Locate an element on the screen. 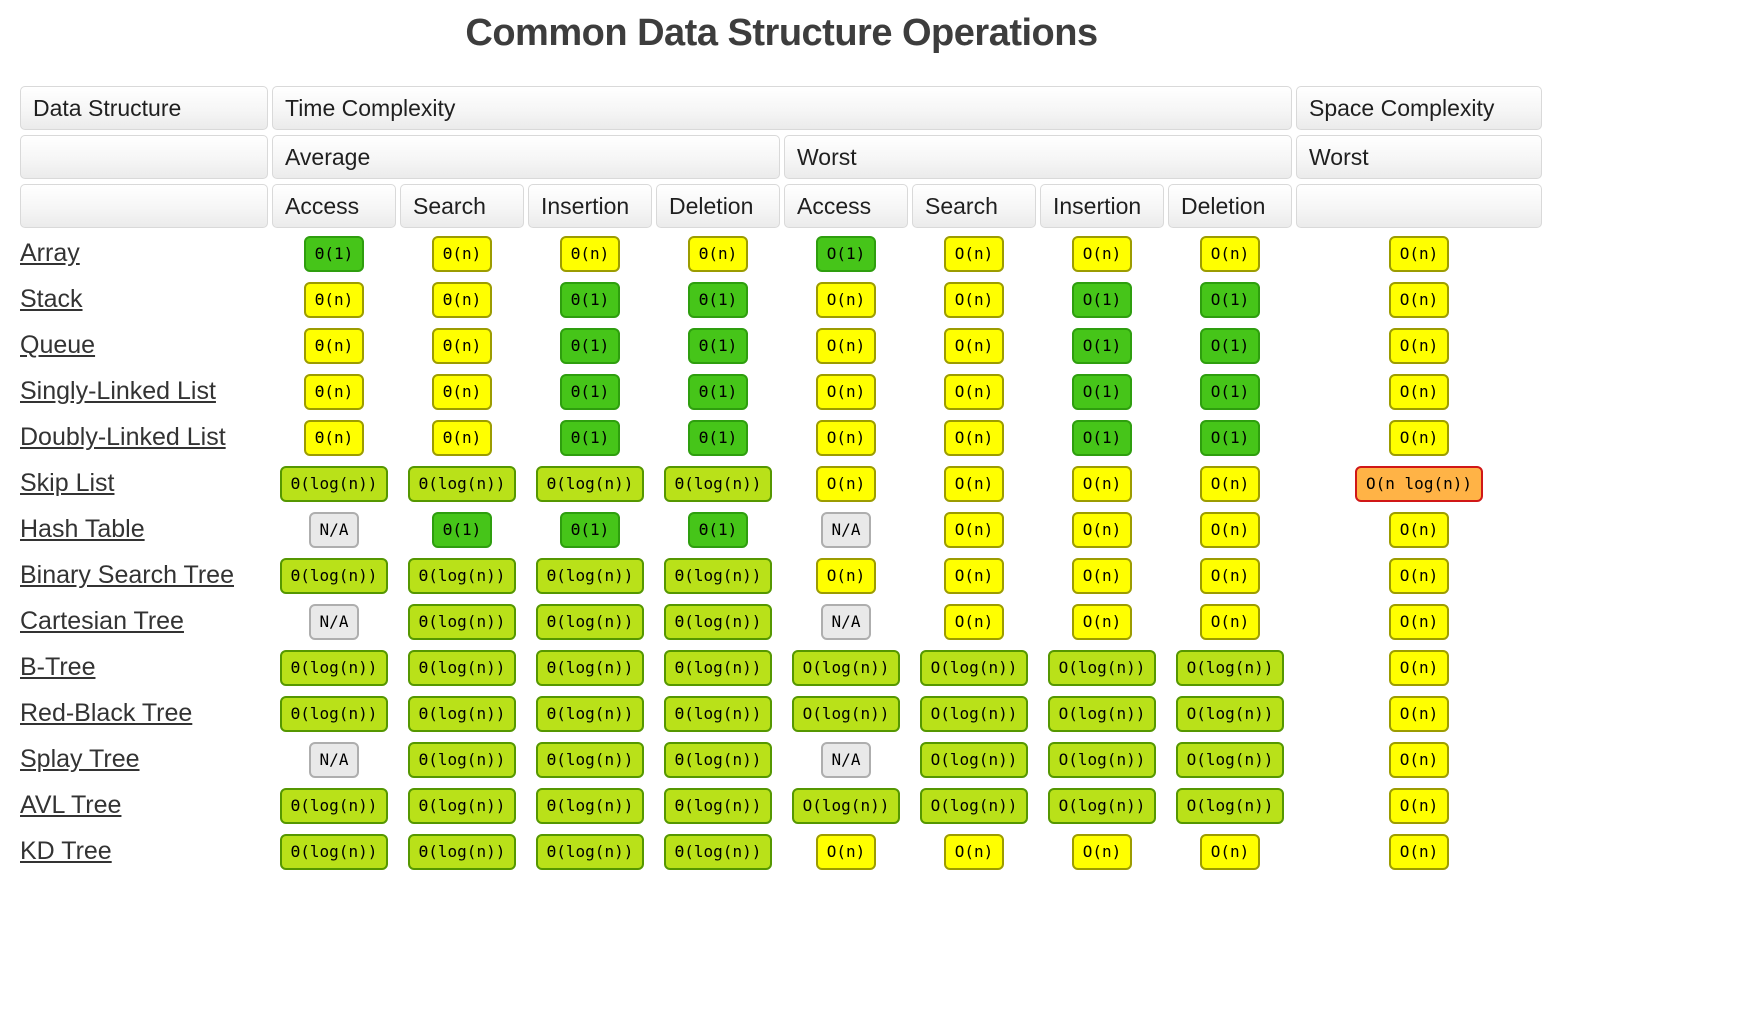 The height and width of the screenshot is (1029, 1750). table-cell-label: Splay Tree is located at coordinates (144, 759).